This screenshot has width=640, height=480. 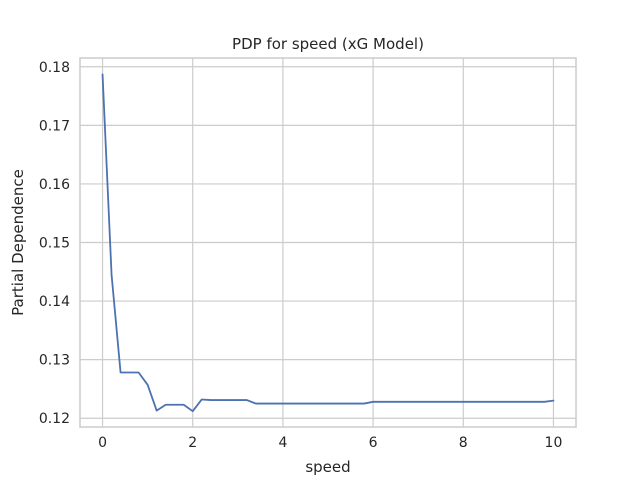 I want to click on y-axis-ticks: 0.12 0.13 0.14 0.15 0.16 0.17 0.18, so click(x=54, y=243).